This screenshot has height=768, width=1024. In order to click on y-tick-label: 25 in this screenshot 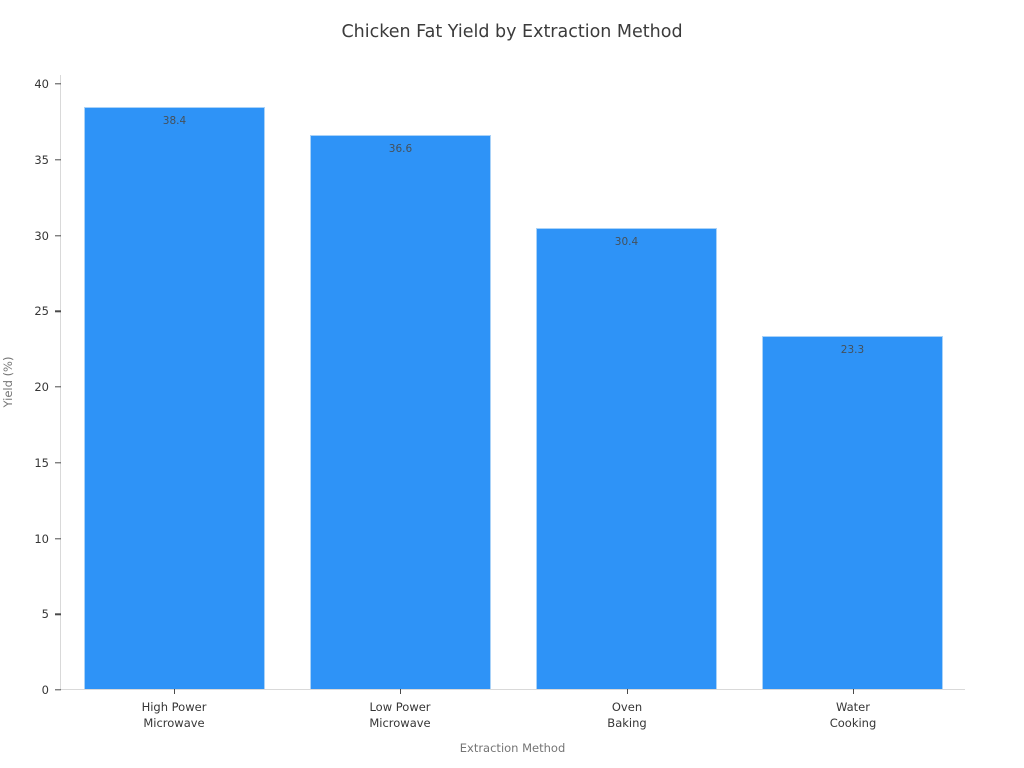, I will do `click(41, 311)`.